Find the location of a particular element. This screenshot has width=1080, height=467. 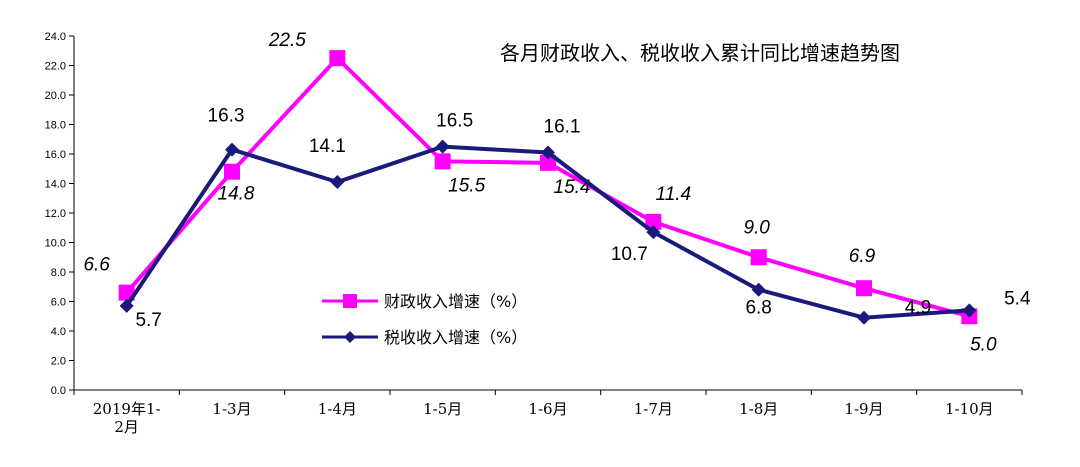

y-tick-label: 6.0 is located at coordinates (58, 303).